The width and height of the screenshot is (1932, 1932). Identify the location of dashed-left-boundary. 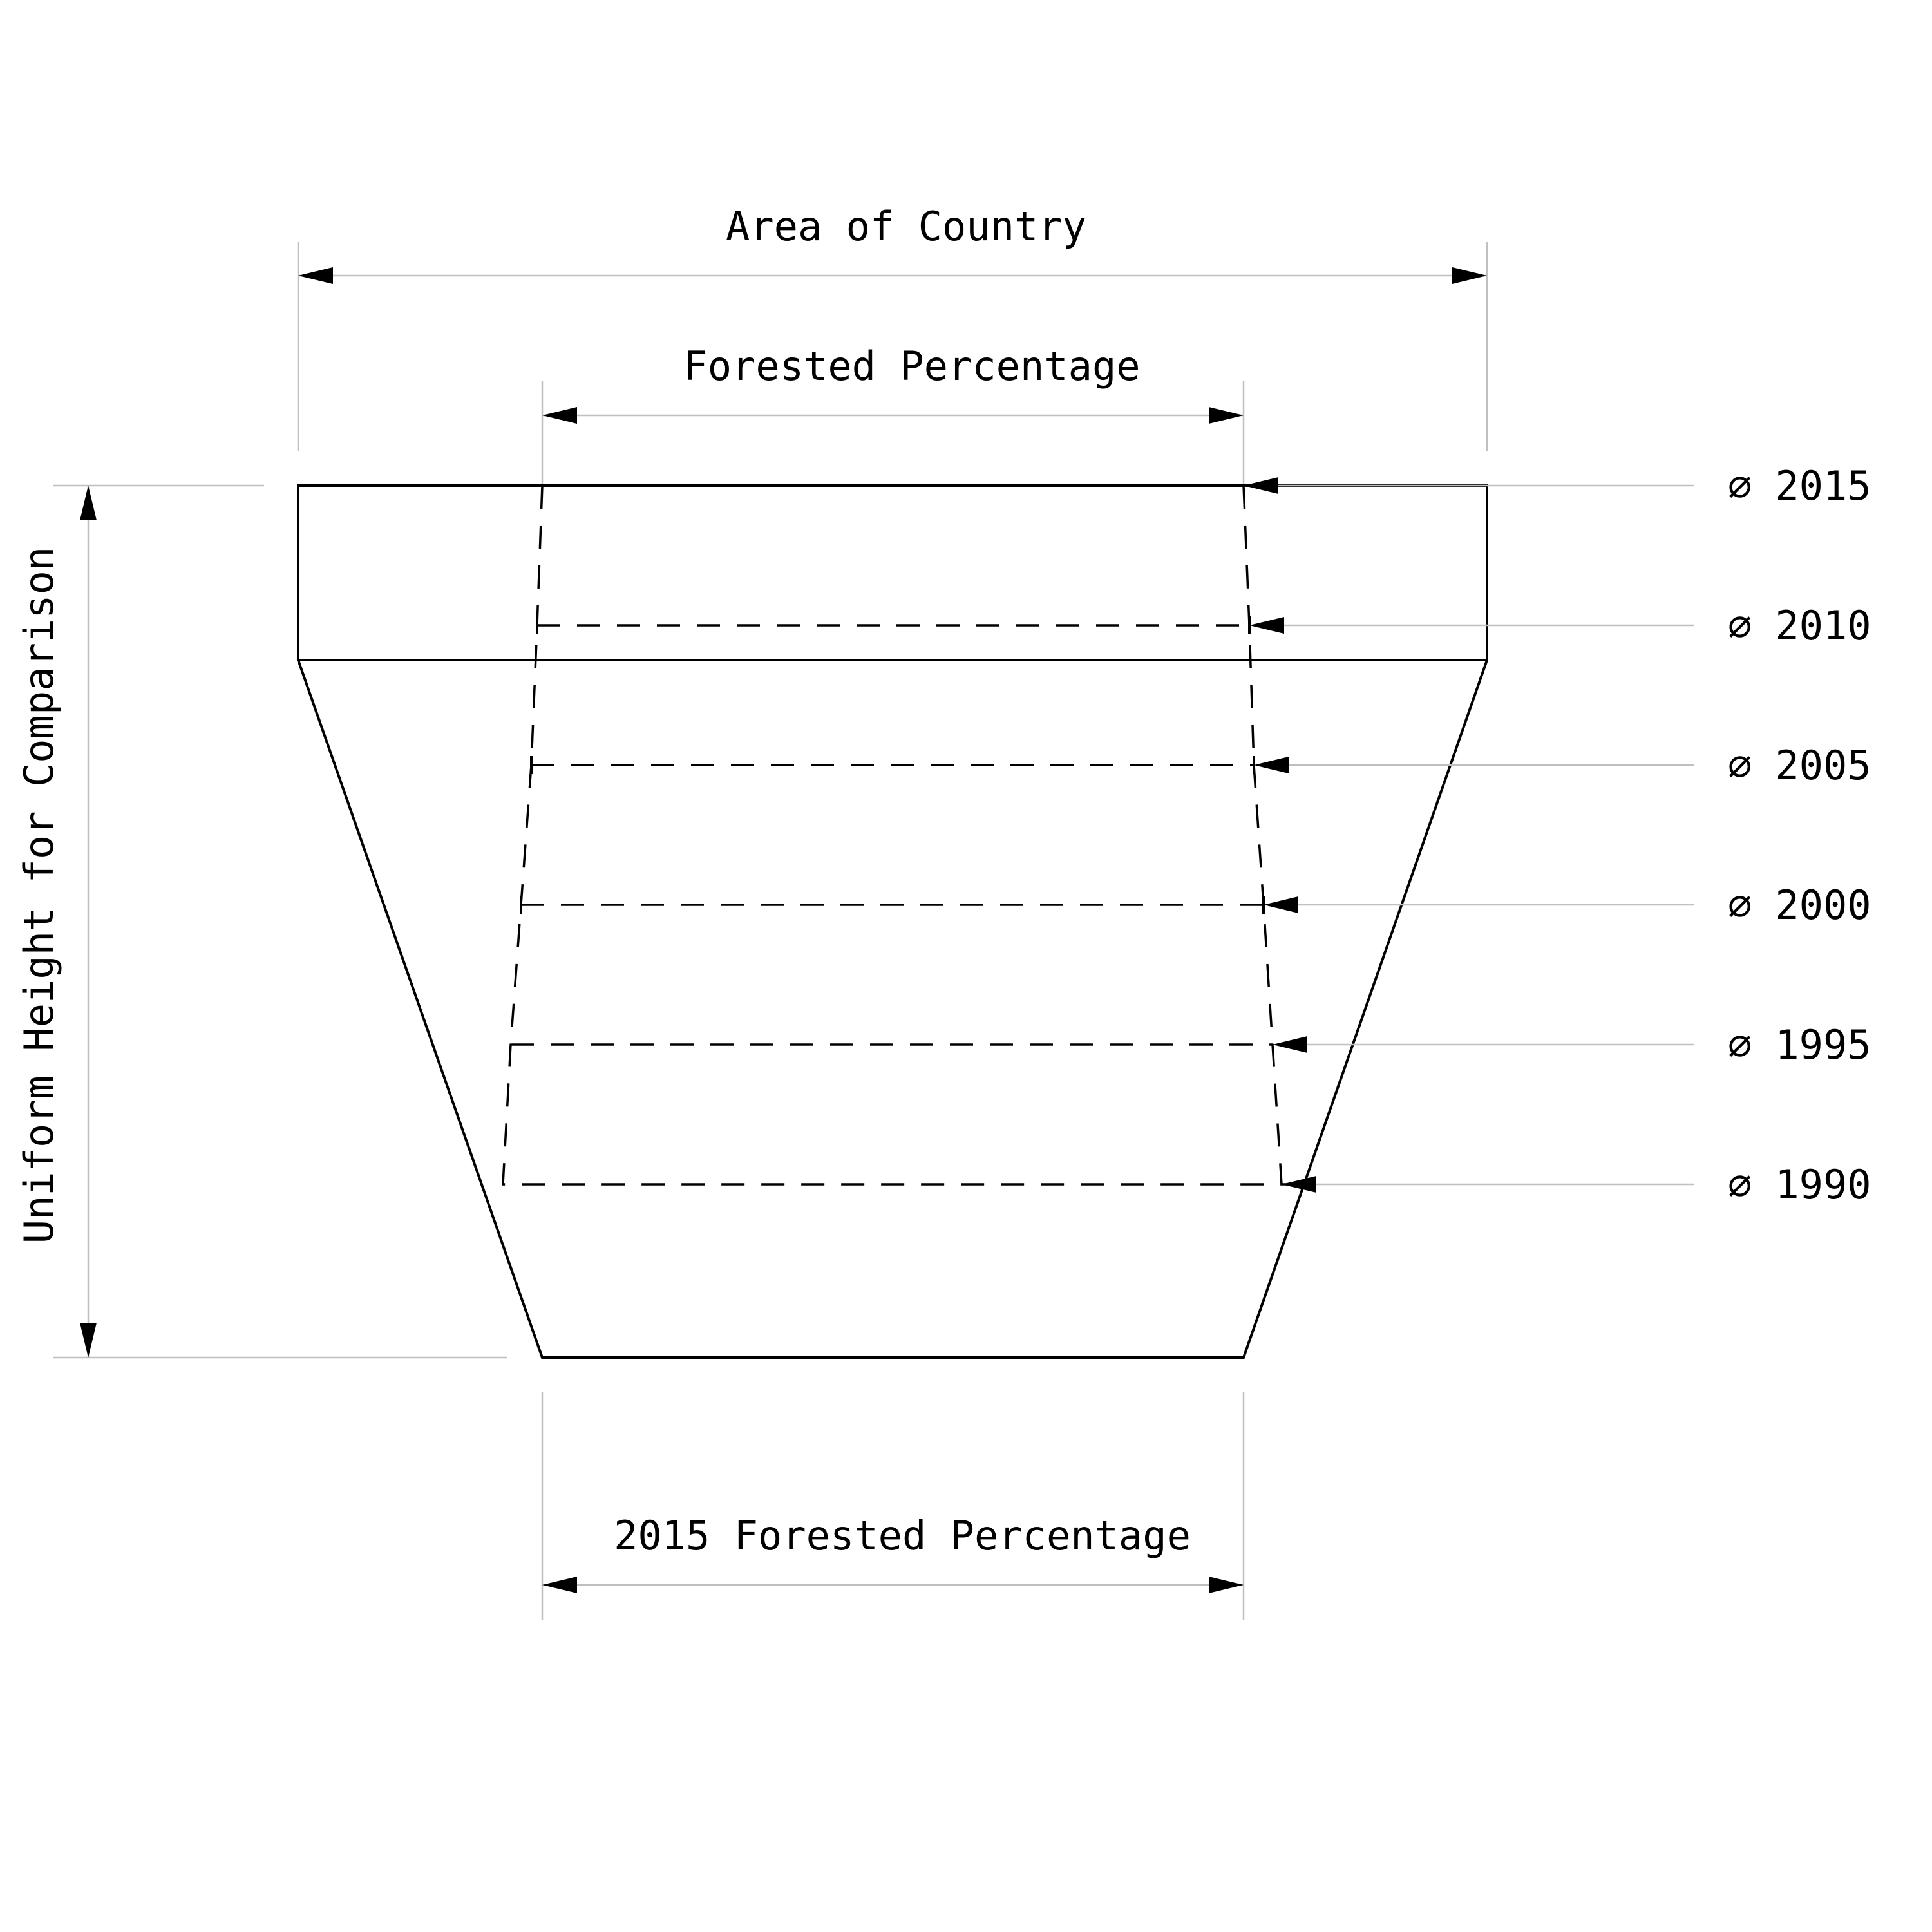
(895, 836).